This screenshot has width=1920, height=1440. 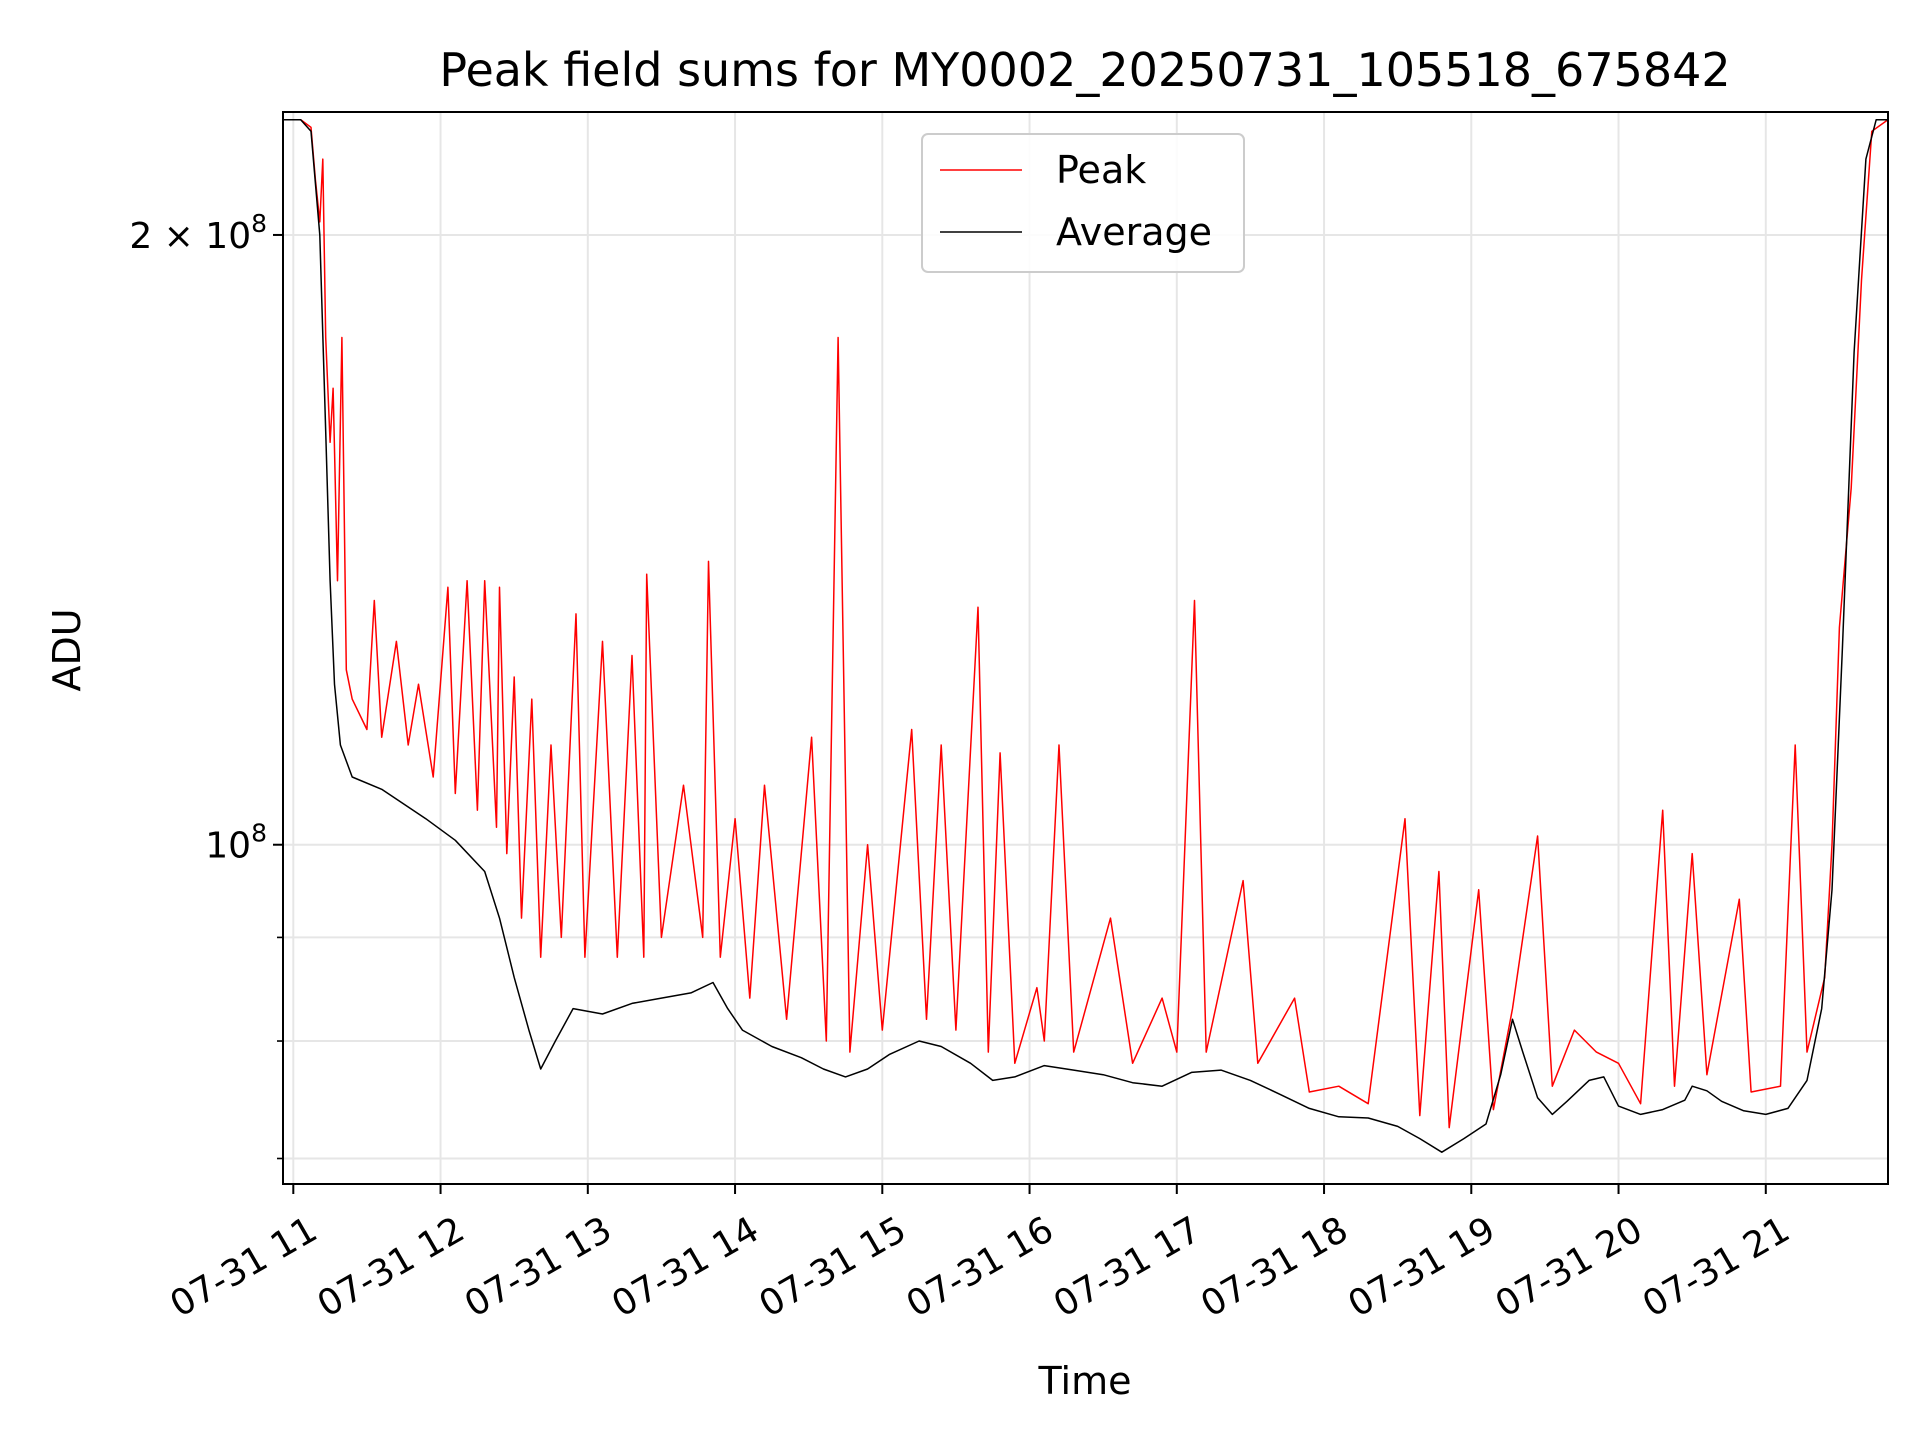 I want to click on y-axis: 108 2 × 108, so click(x=206, y=684).